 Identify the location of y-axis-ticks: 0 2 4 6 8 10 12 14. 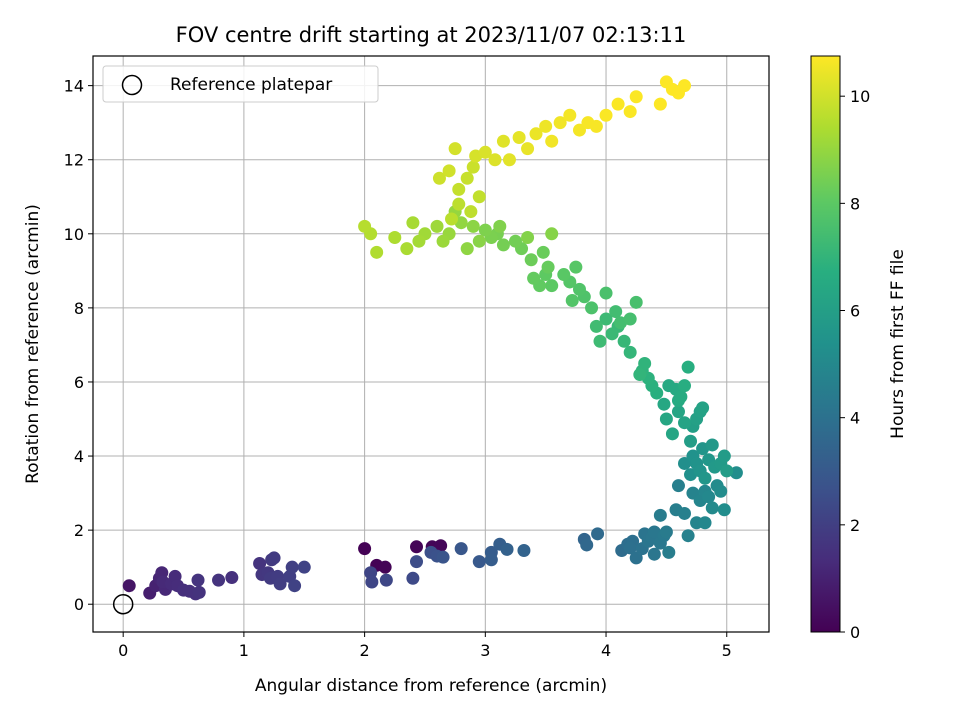
(78, 345).